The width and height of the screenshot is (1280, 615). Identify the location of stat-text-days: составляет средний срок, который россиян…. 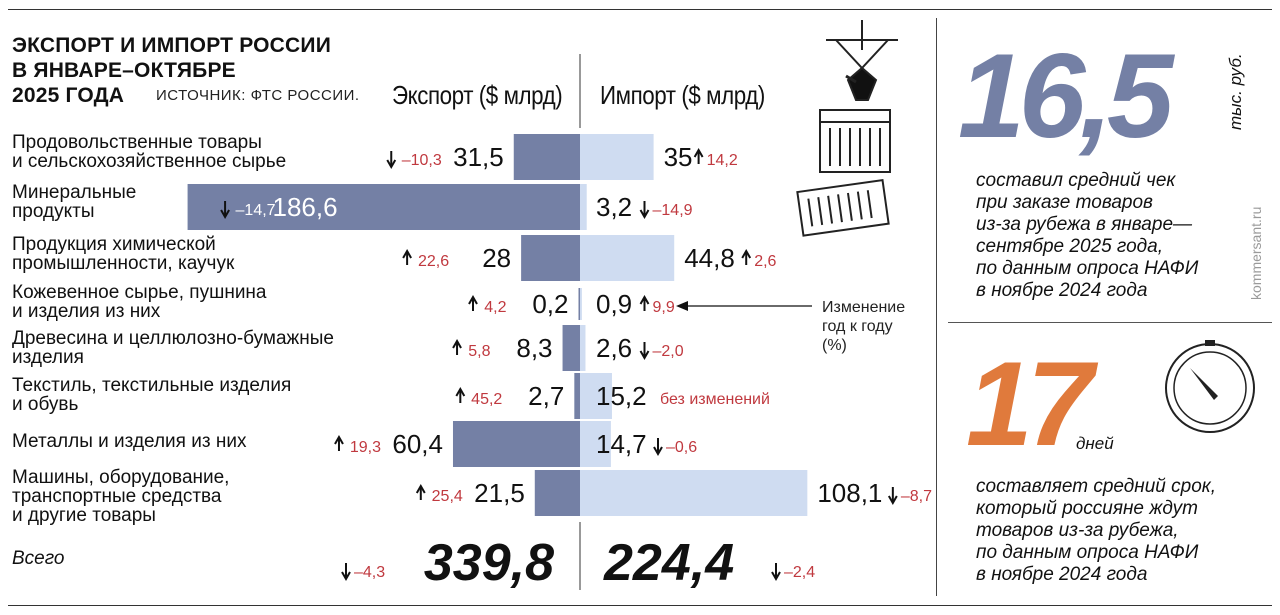
(1096, 531).